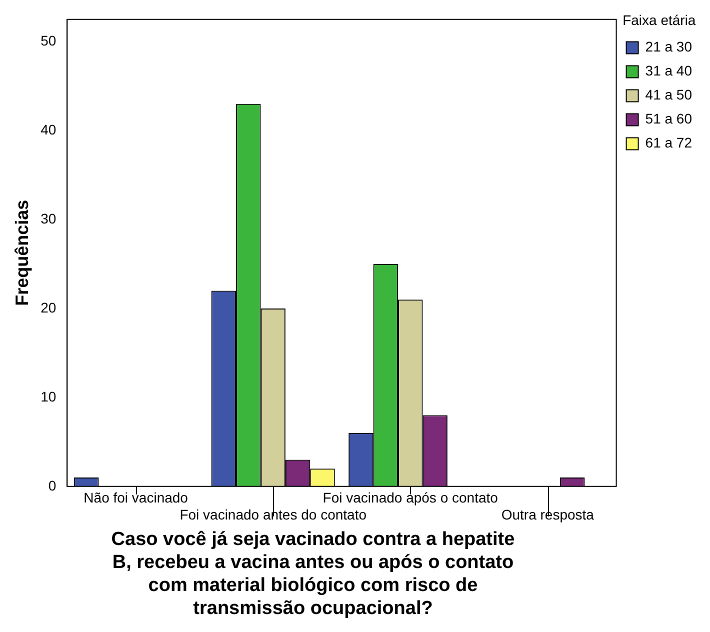  I want to click on x-tick-label: Foi vacinado após o contato, so click(410, 498).